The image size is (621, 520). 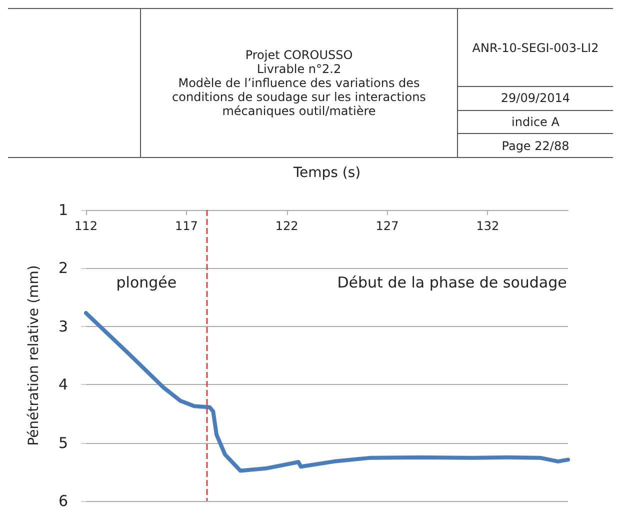 What do you see at coordinates (34, 355) in the screenshot?
I see `y-axis-title: Pénétration relative (mm)` at bounding box center [34, 355].